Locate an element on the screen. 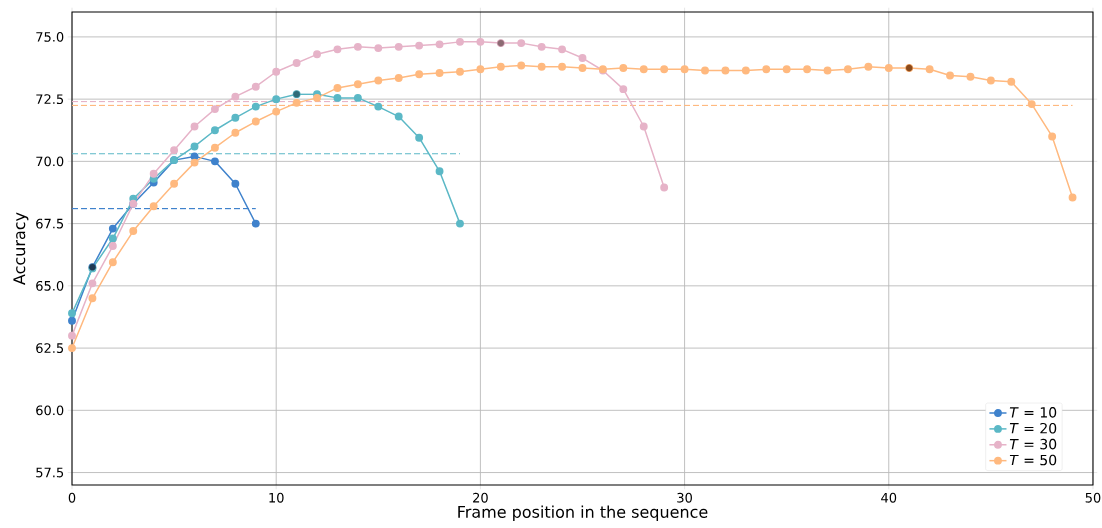 This screenshot has height=528, width=1102. y-tick-label: 60.0 is located at coordinates (50, 410).